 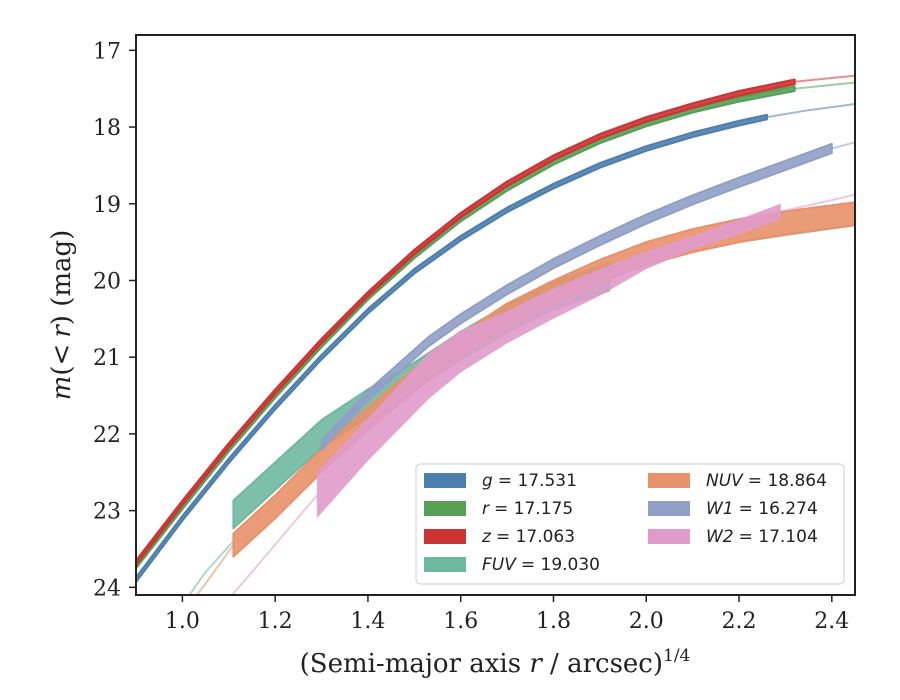 I want to click on series-w1-extrapolation, so click(x=843, y=145).